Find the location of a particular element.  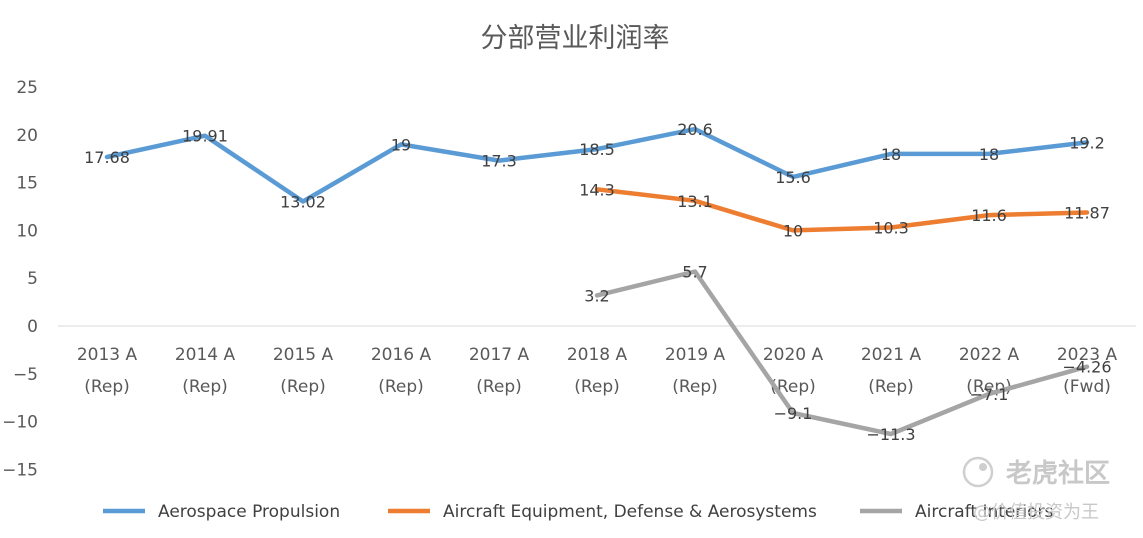

y-tick-label: 25 is located at coordinates (27, 88).